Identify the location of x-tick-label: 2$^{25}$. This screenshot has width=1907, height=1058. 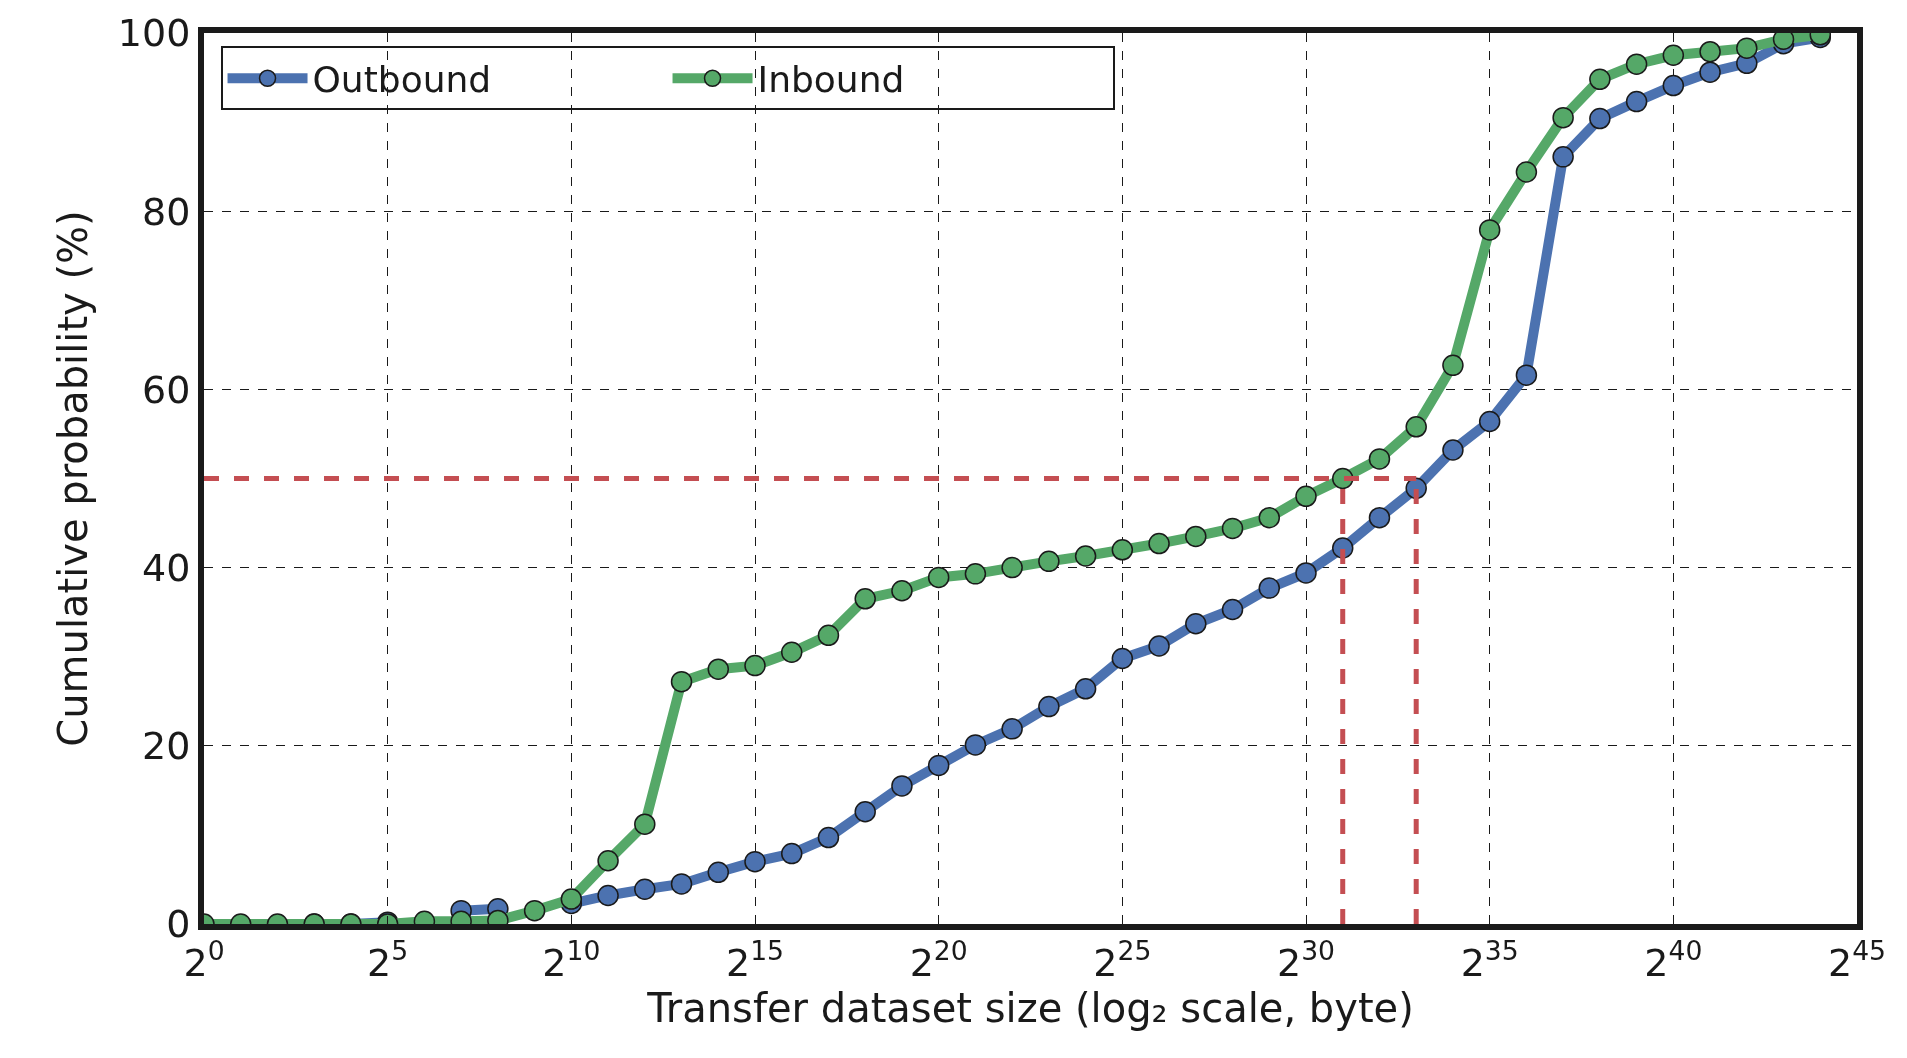
(1122, 959).